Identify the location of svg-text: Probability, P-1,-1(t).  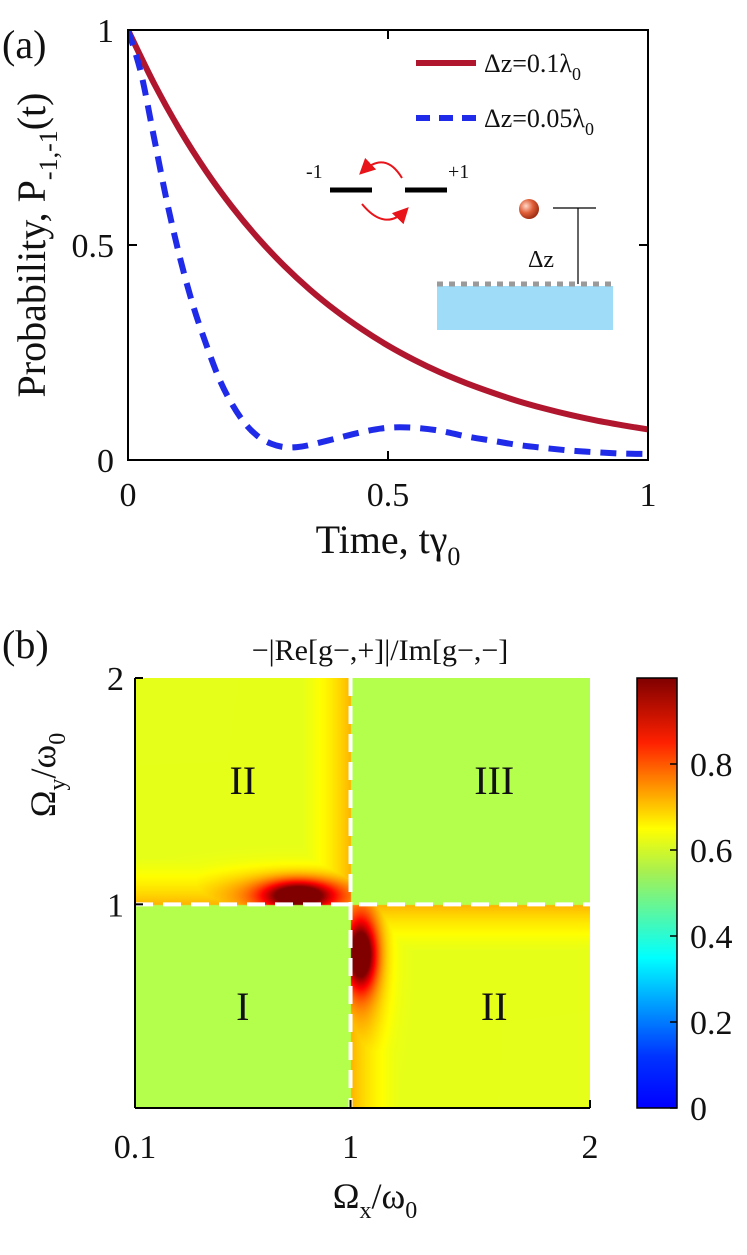
(36, 244).